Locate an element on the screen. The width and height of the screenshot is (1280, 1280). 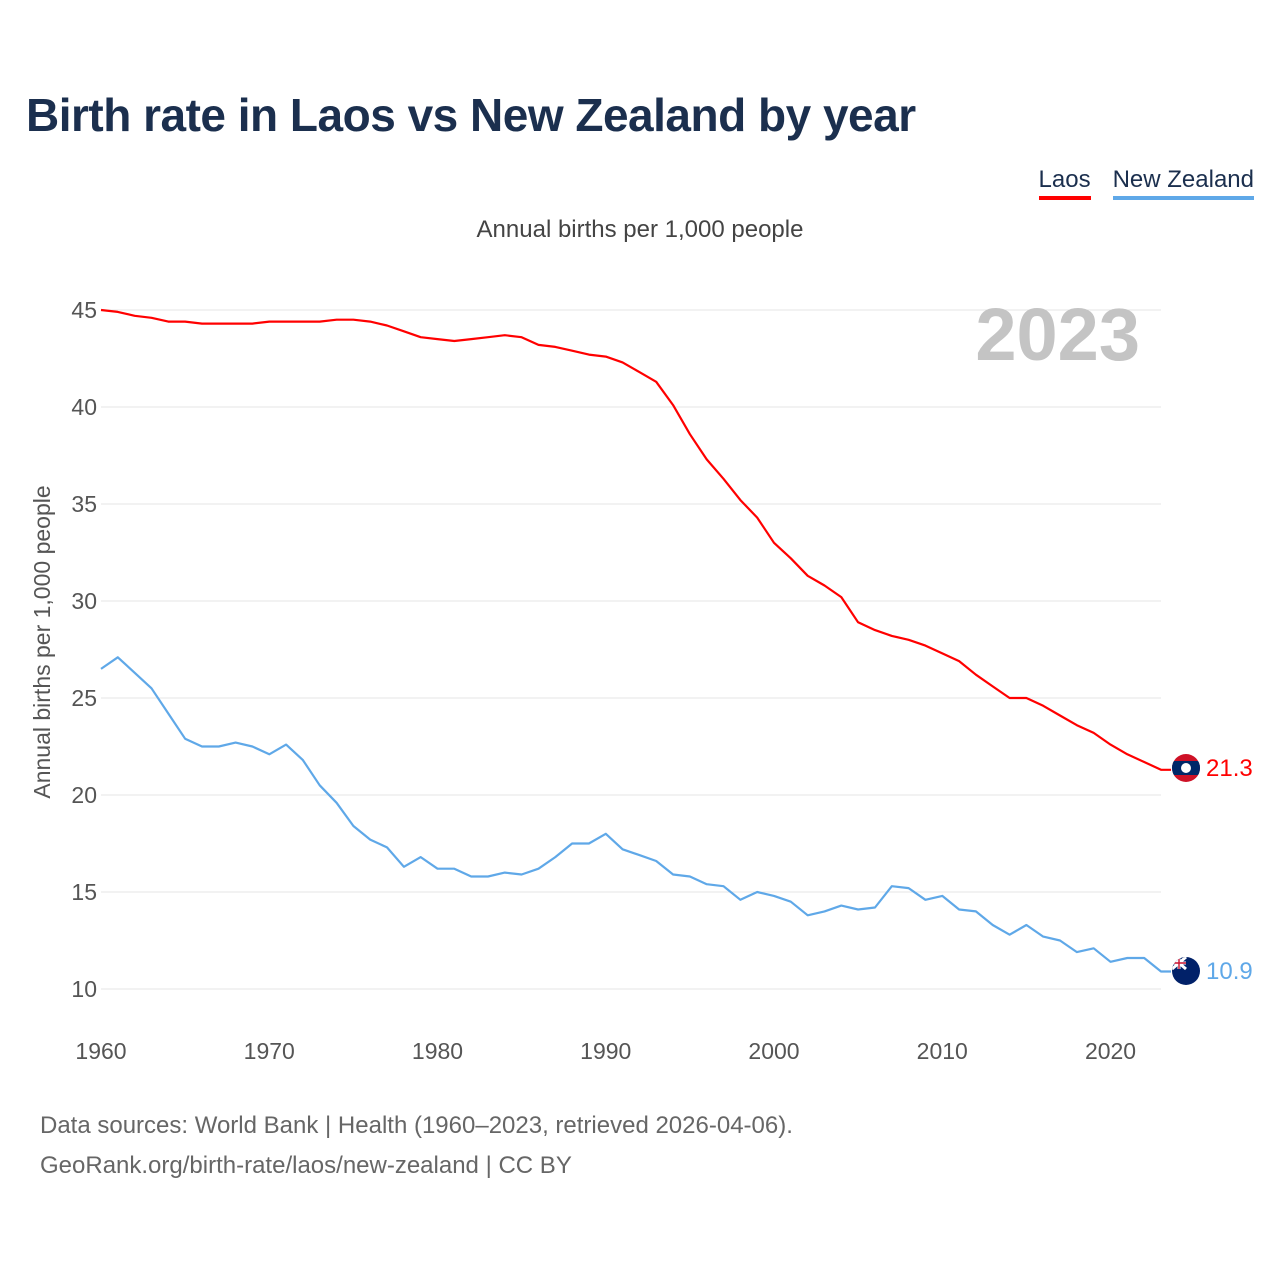
x-tick-label: 1990 is located at coordinates (605, 1051).